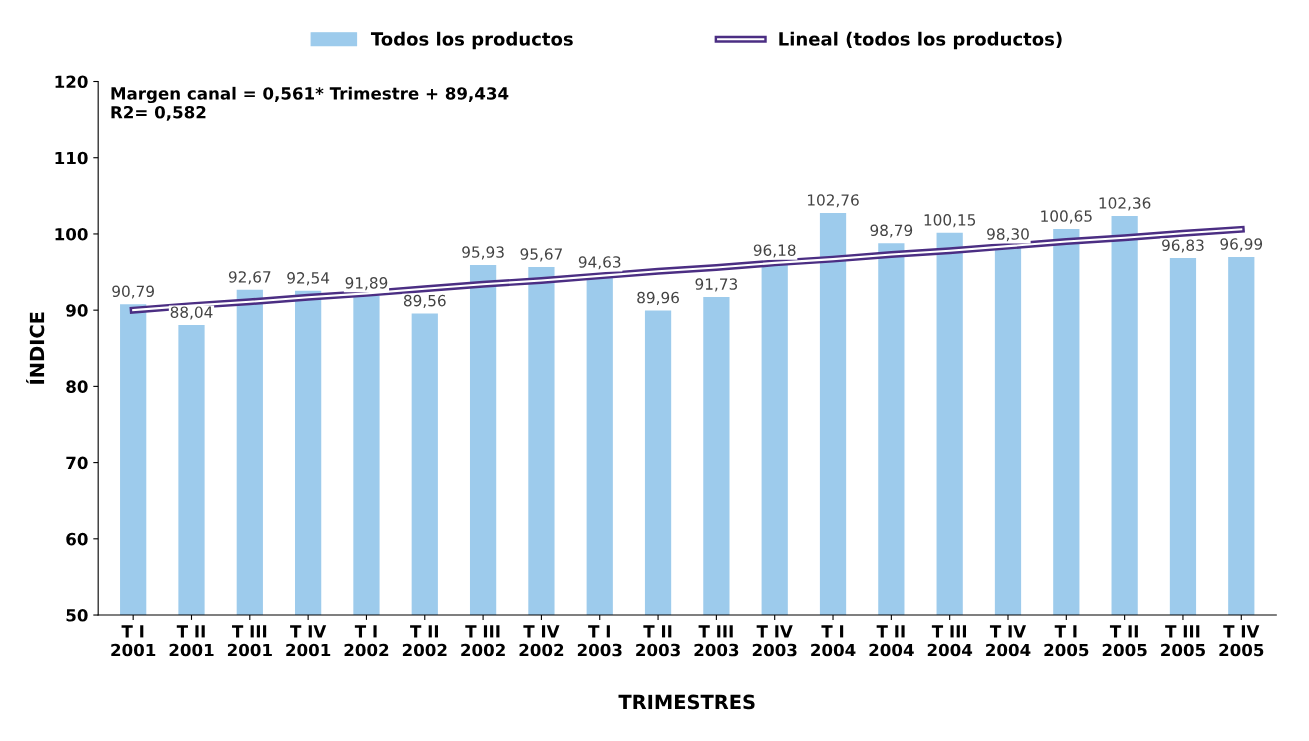 The image size is (1309, 741). What do you see at coordinates (1183, 246) in the screenshot?
I see `data-label: 96,83` at bounding box center [1183, 246].